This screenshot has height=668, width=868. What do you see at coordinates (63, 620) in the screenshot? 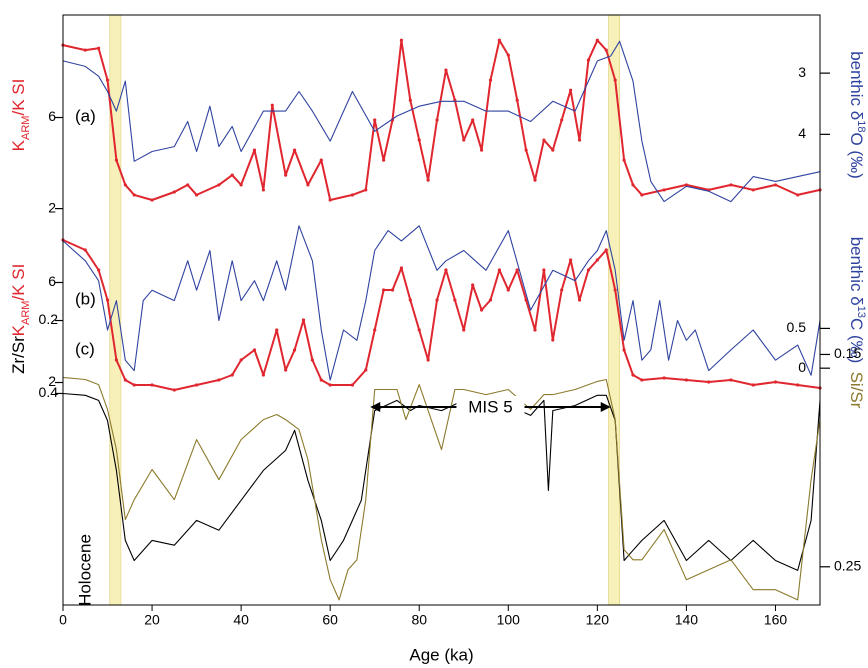
I see `x-tick-label: 0` at bounding box center [63, 620].